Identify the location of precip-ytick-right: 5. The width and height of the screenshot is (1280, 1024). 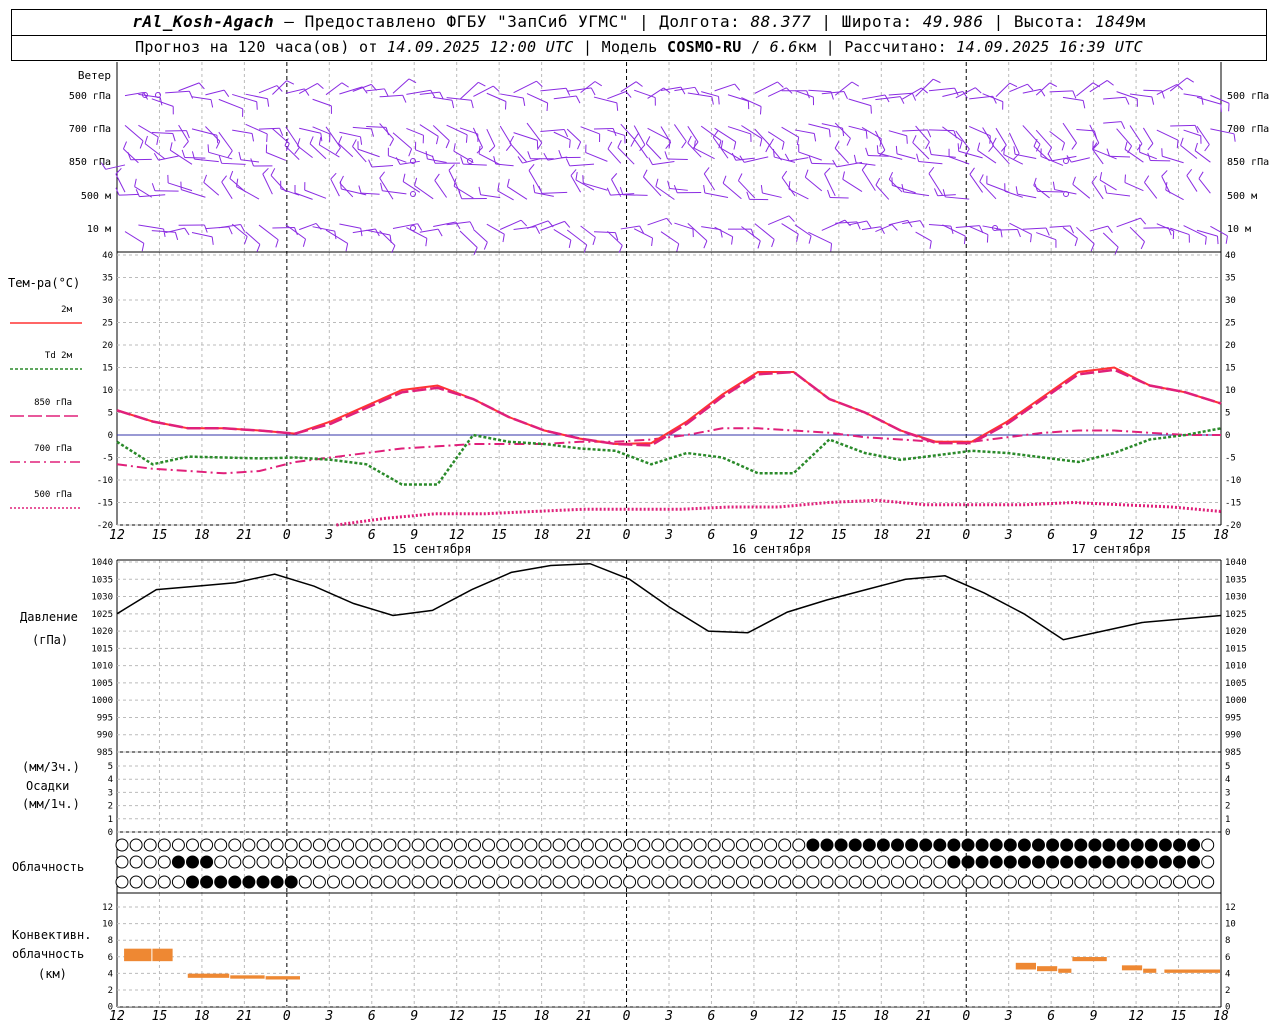
(1227, 767).